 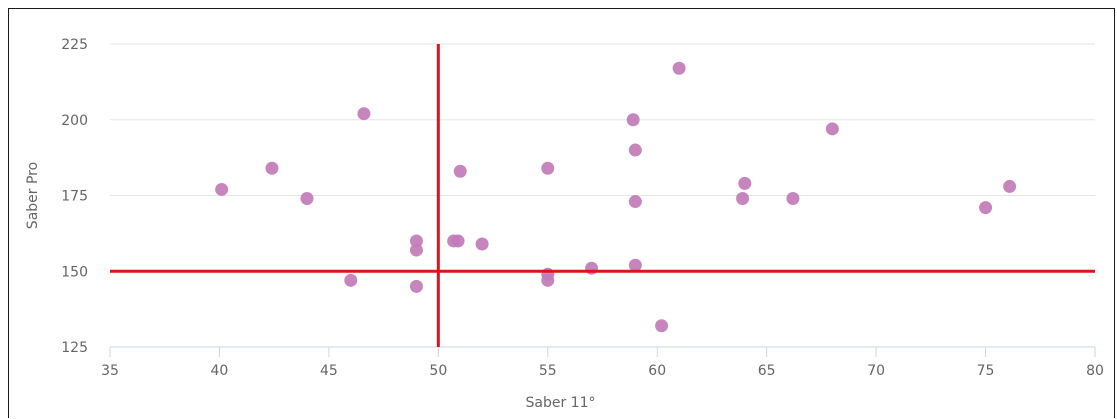 What do you see at coordinates (74, 348) in the screenshot?
I see `y-tick-label: 125` at bounding box center [74, 348].